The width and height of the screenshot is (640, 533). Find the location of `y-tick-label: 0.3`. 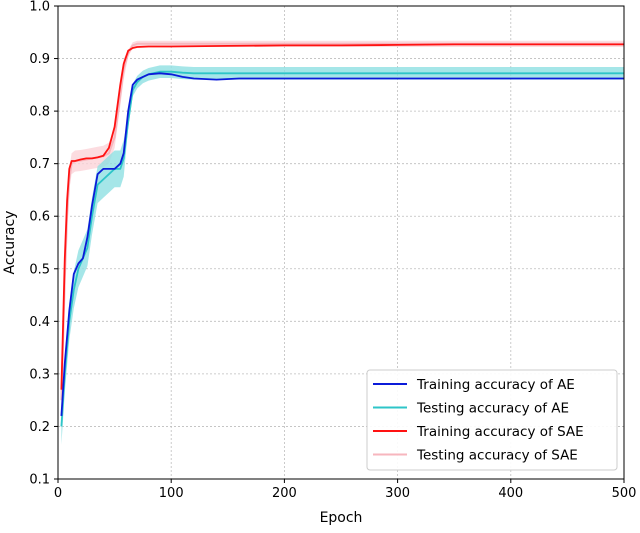

y-tick-label: 0.3 is located at coordinates (39, 374).